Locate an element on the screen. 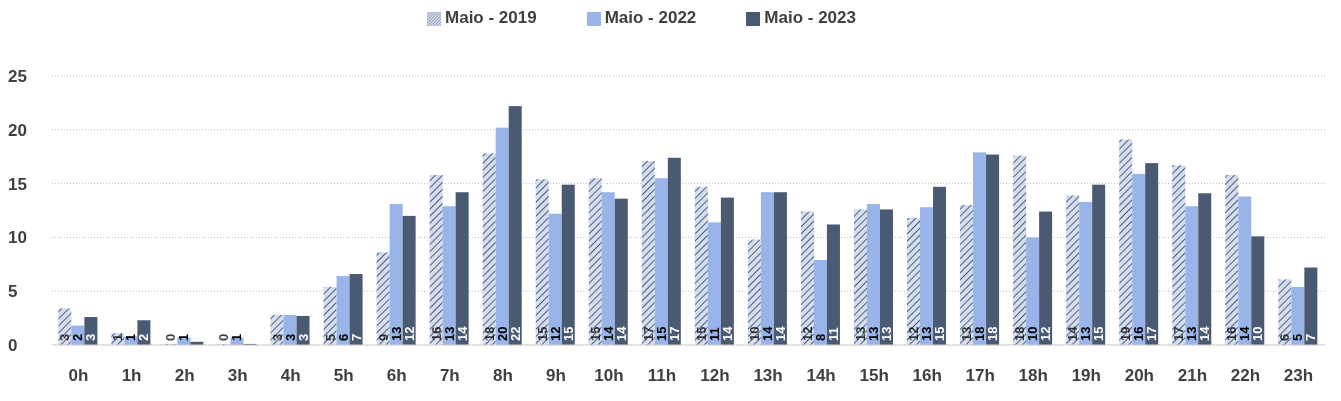  y-tick-label: 15 is located at coordinates (17, 184).